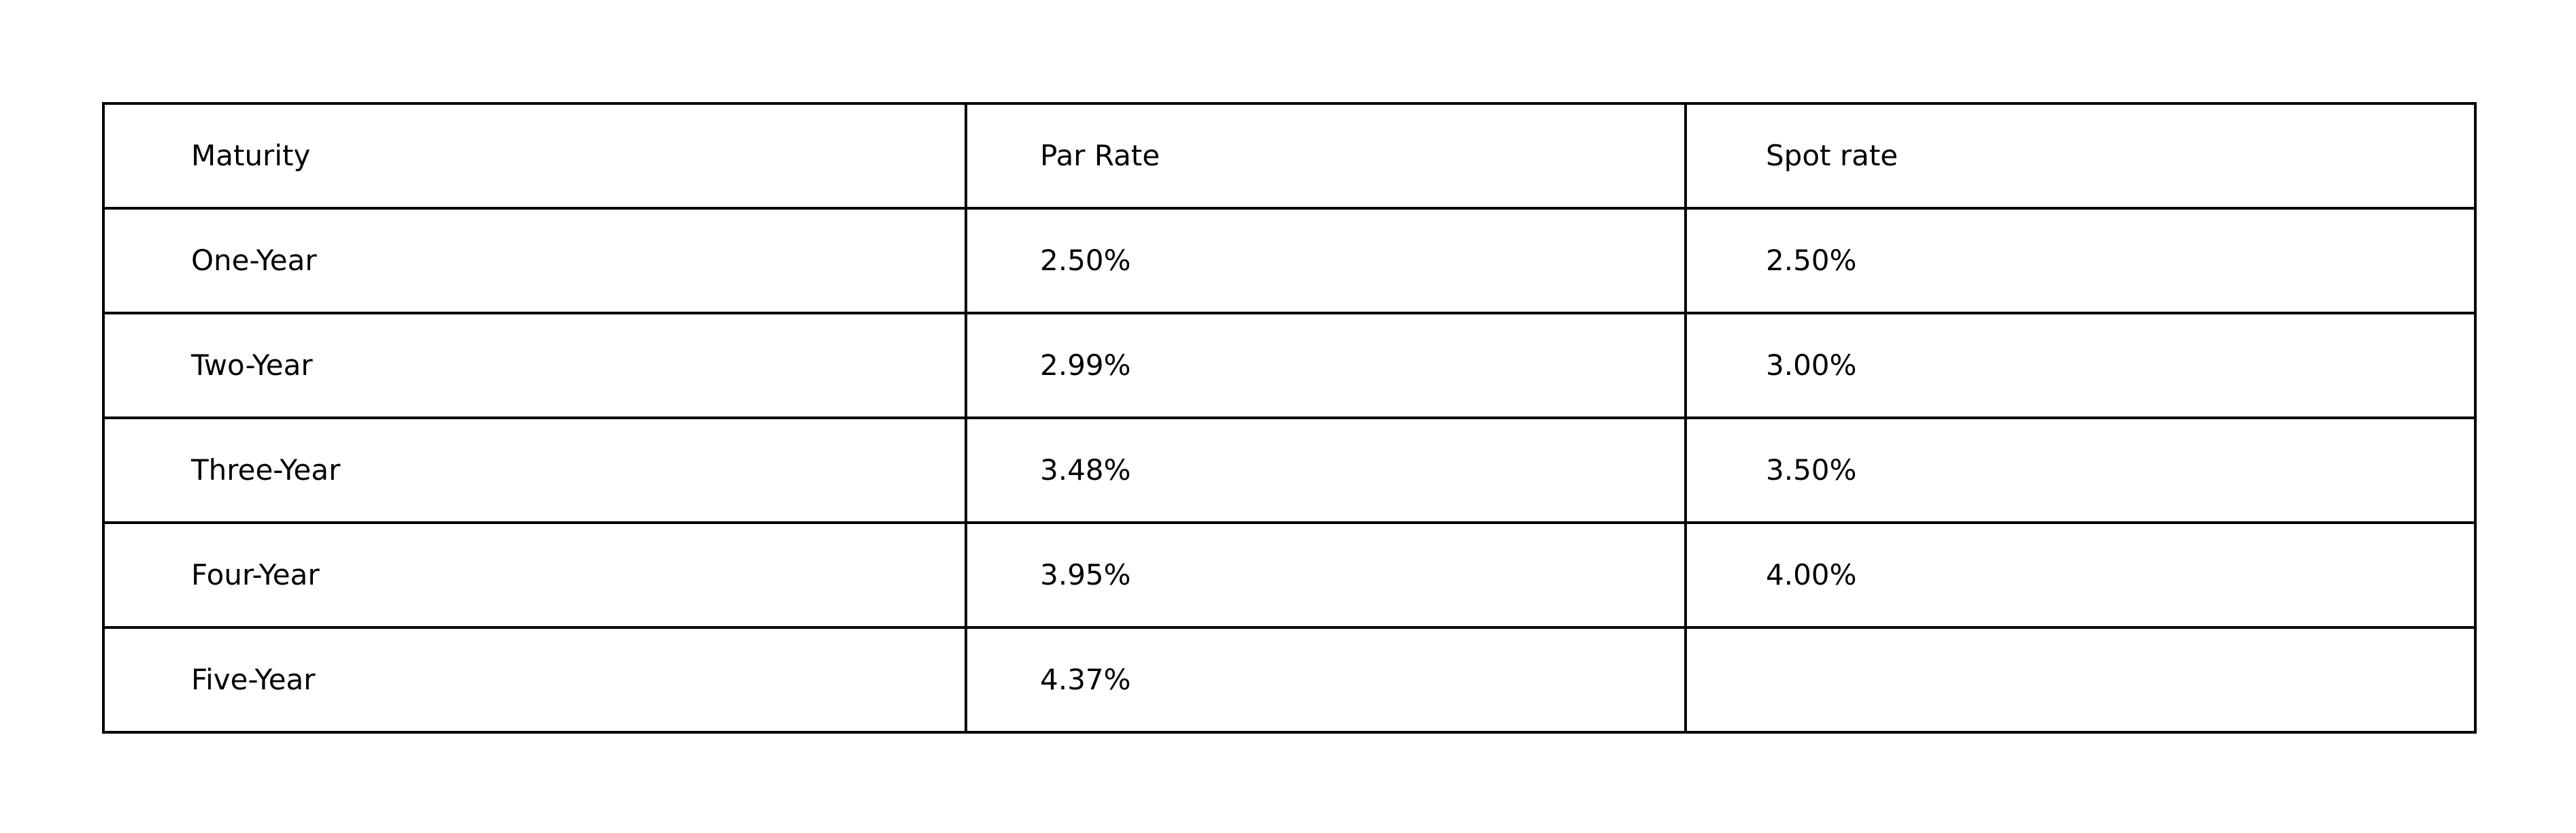 The width and height of the screenshot is (2576, 833). I want to click on cell-spot-rate: 4.00%, so click(2080, 575).